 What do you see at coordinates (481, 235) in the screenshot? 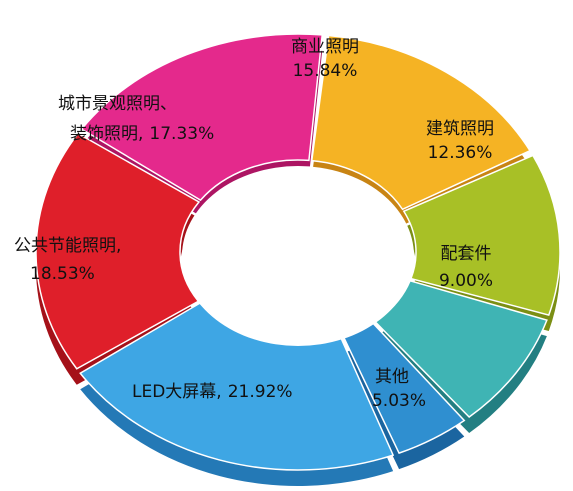
I see `slice-architectural` at bounding box center [481, 235].